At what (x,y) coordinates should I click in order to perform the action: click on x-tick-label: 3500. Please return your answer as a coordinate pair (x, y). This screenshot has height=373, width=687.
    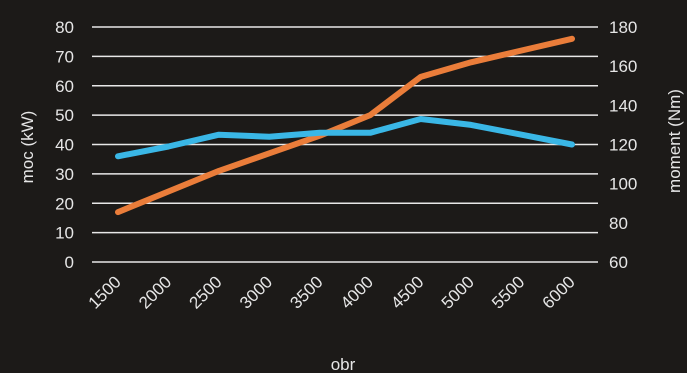
    Looking at the image, I should click on (306, 292).